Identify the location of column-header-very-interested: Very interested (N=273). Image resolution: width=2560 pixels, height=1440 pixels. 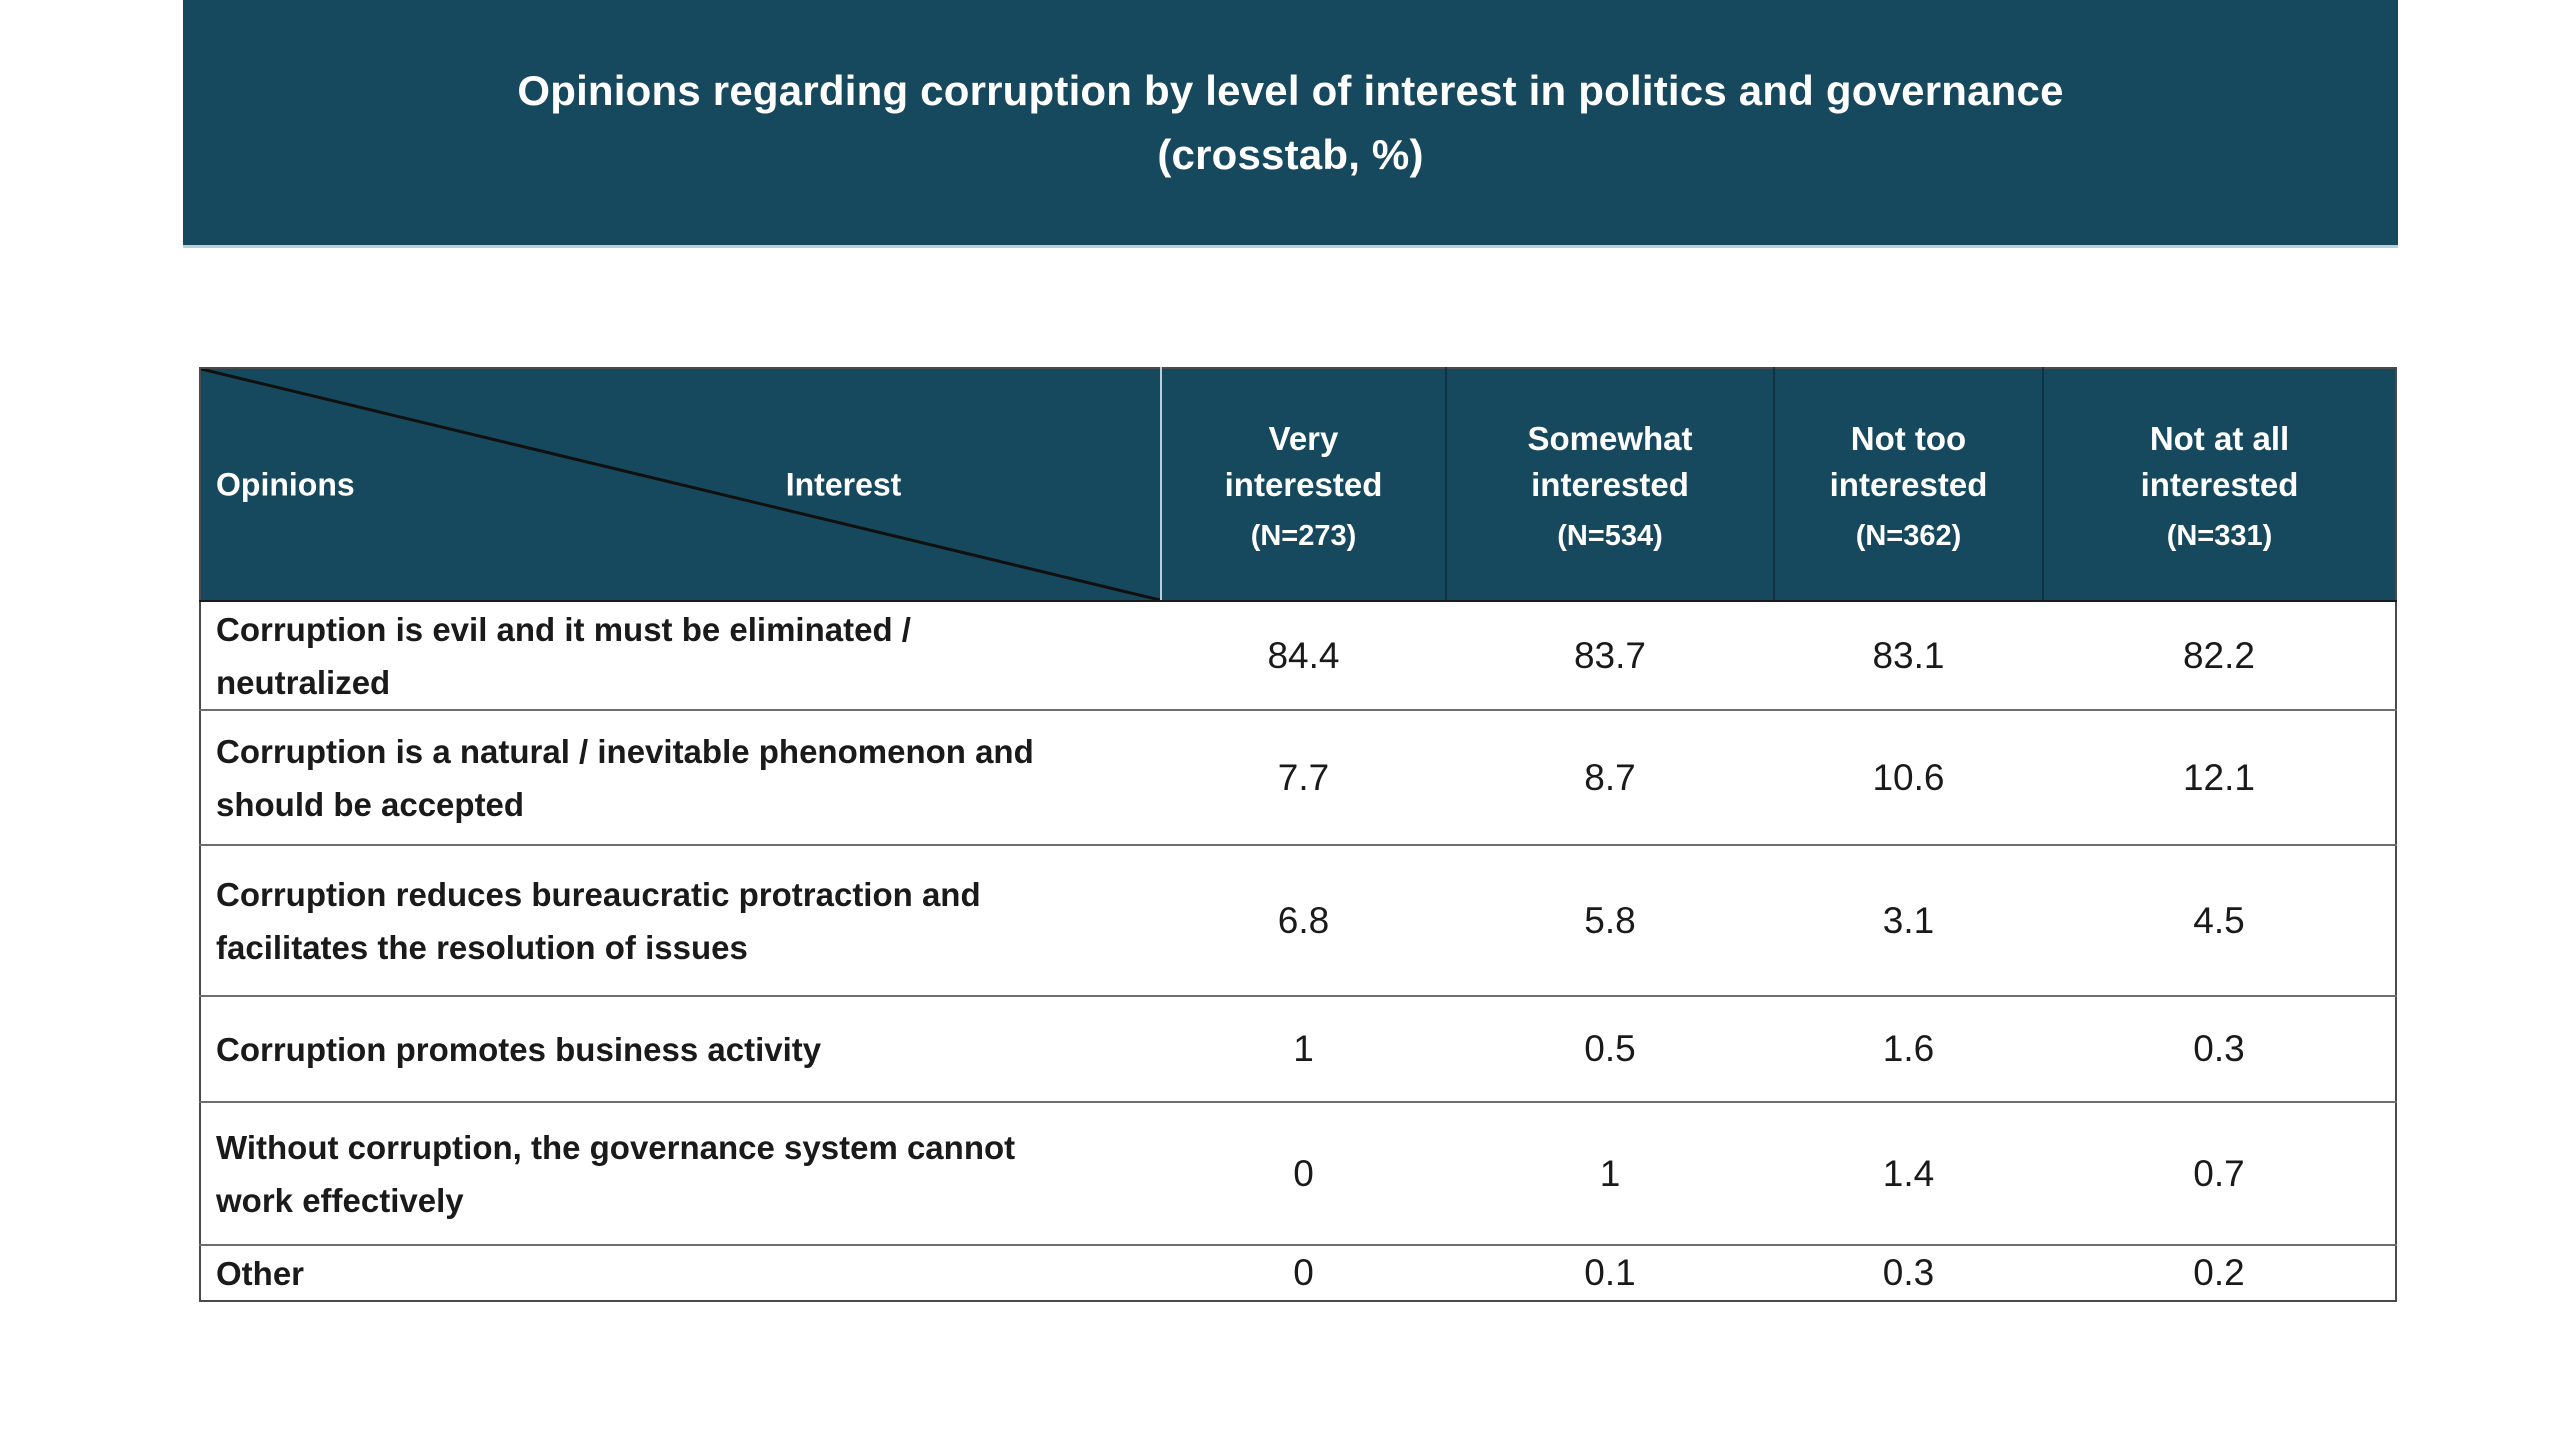
(1303, 485).